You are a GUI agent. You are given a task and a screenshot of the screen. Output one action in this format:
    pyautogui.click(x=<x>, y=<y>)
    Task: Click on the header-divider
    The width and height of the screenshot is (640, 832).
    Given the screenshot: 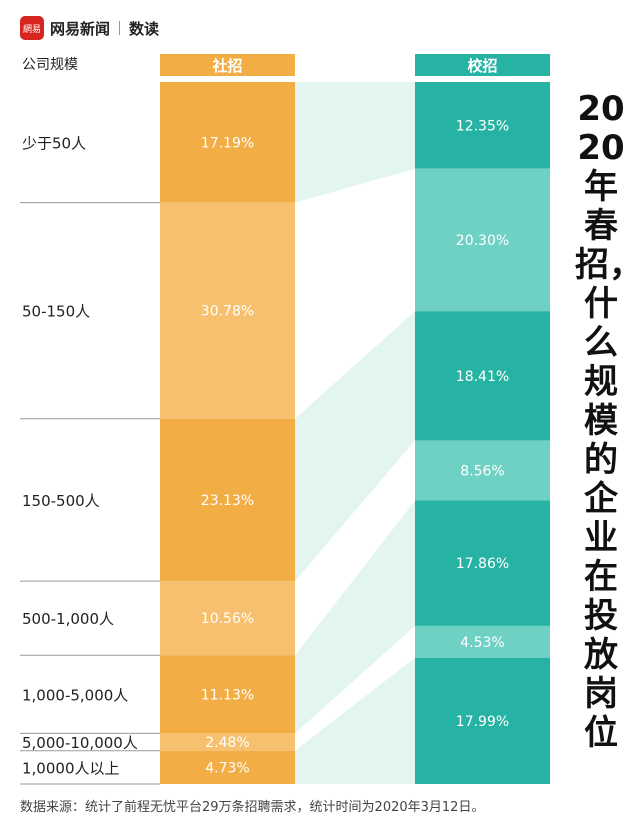 What is the action you would take?
    pyautogui.click(x=120, y=28)
    